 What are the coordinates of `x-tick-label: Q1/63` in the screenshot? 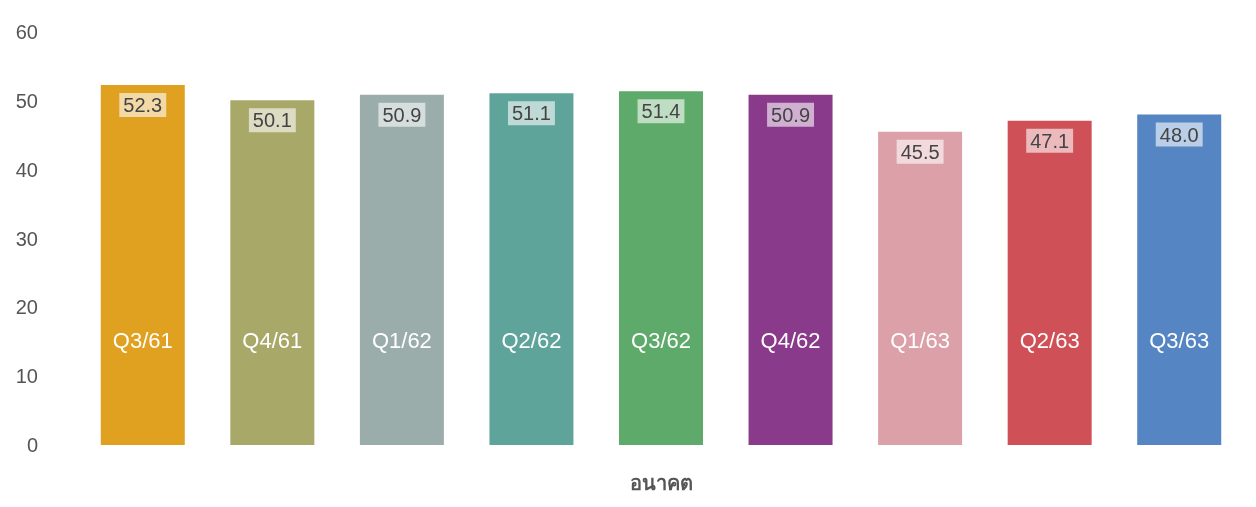 It's located at (920, 340).